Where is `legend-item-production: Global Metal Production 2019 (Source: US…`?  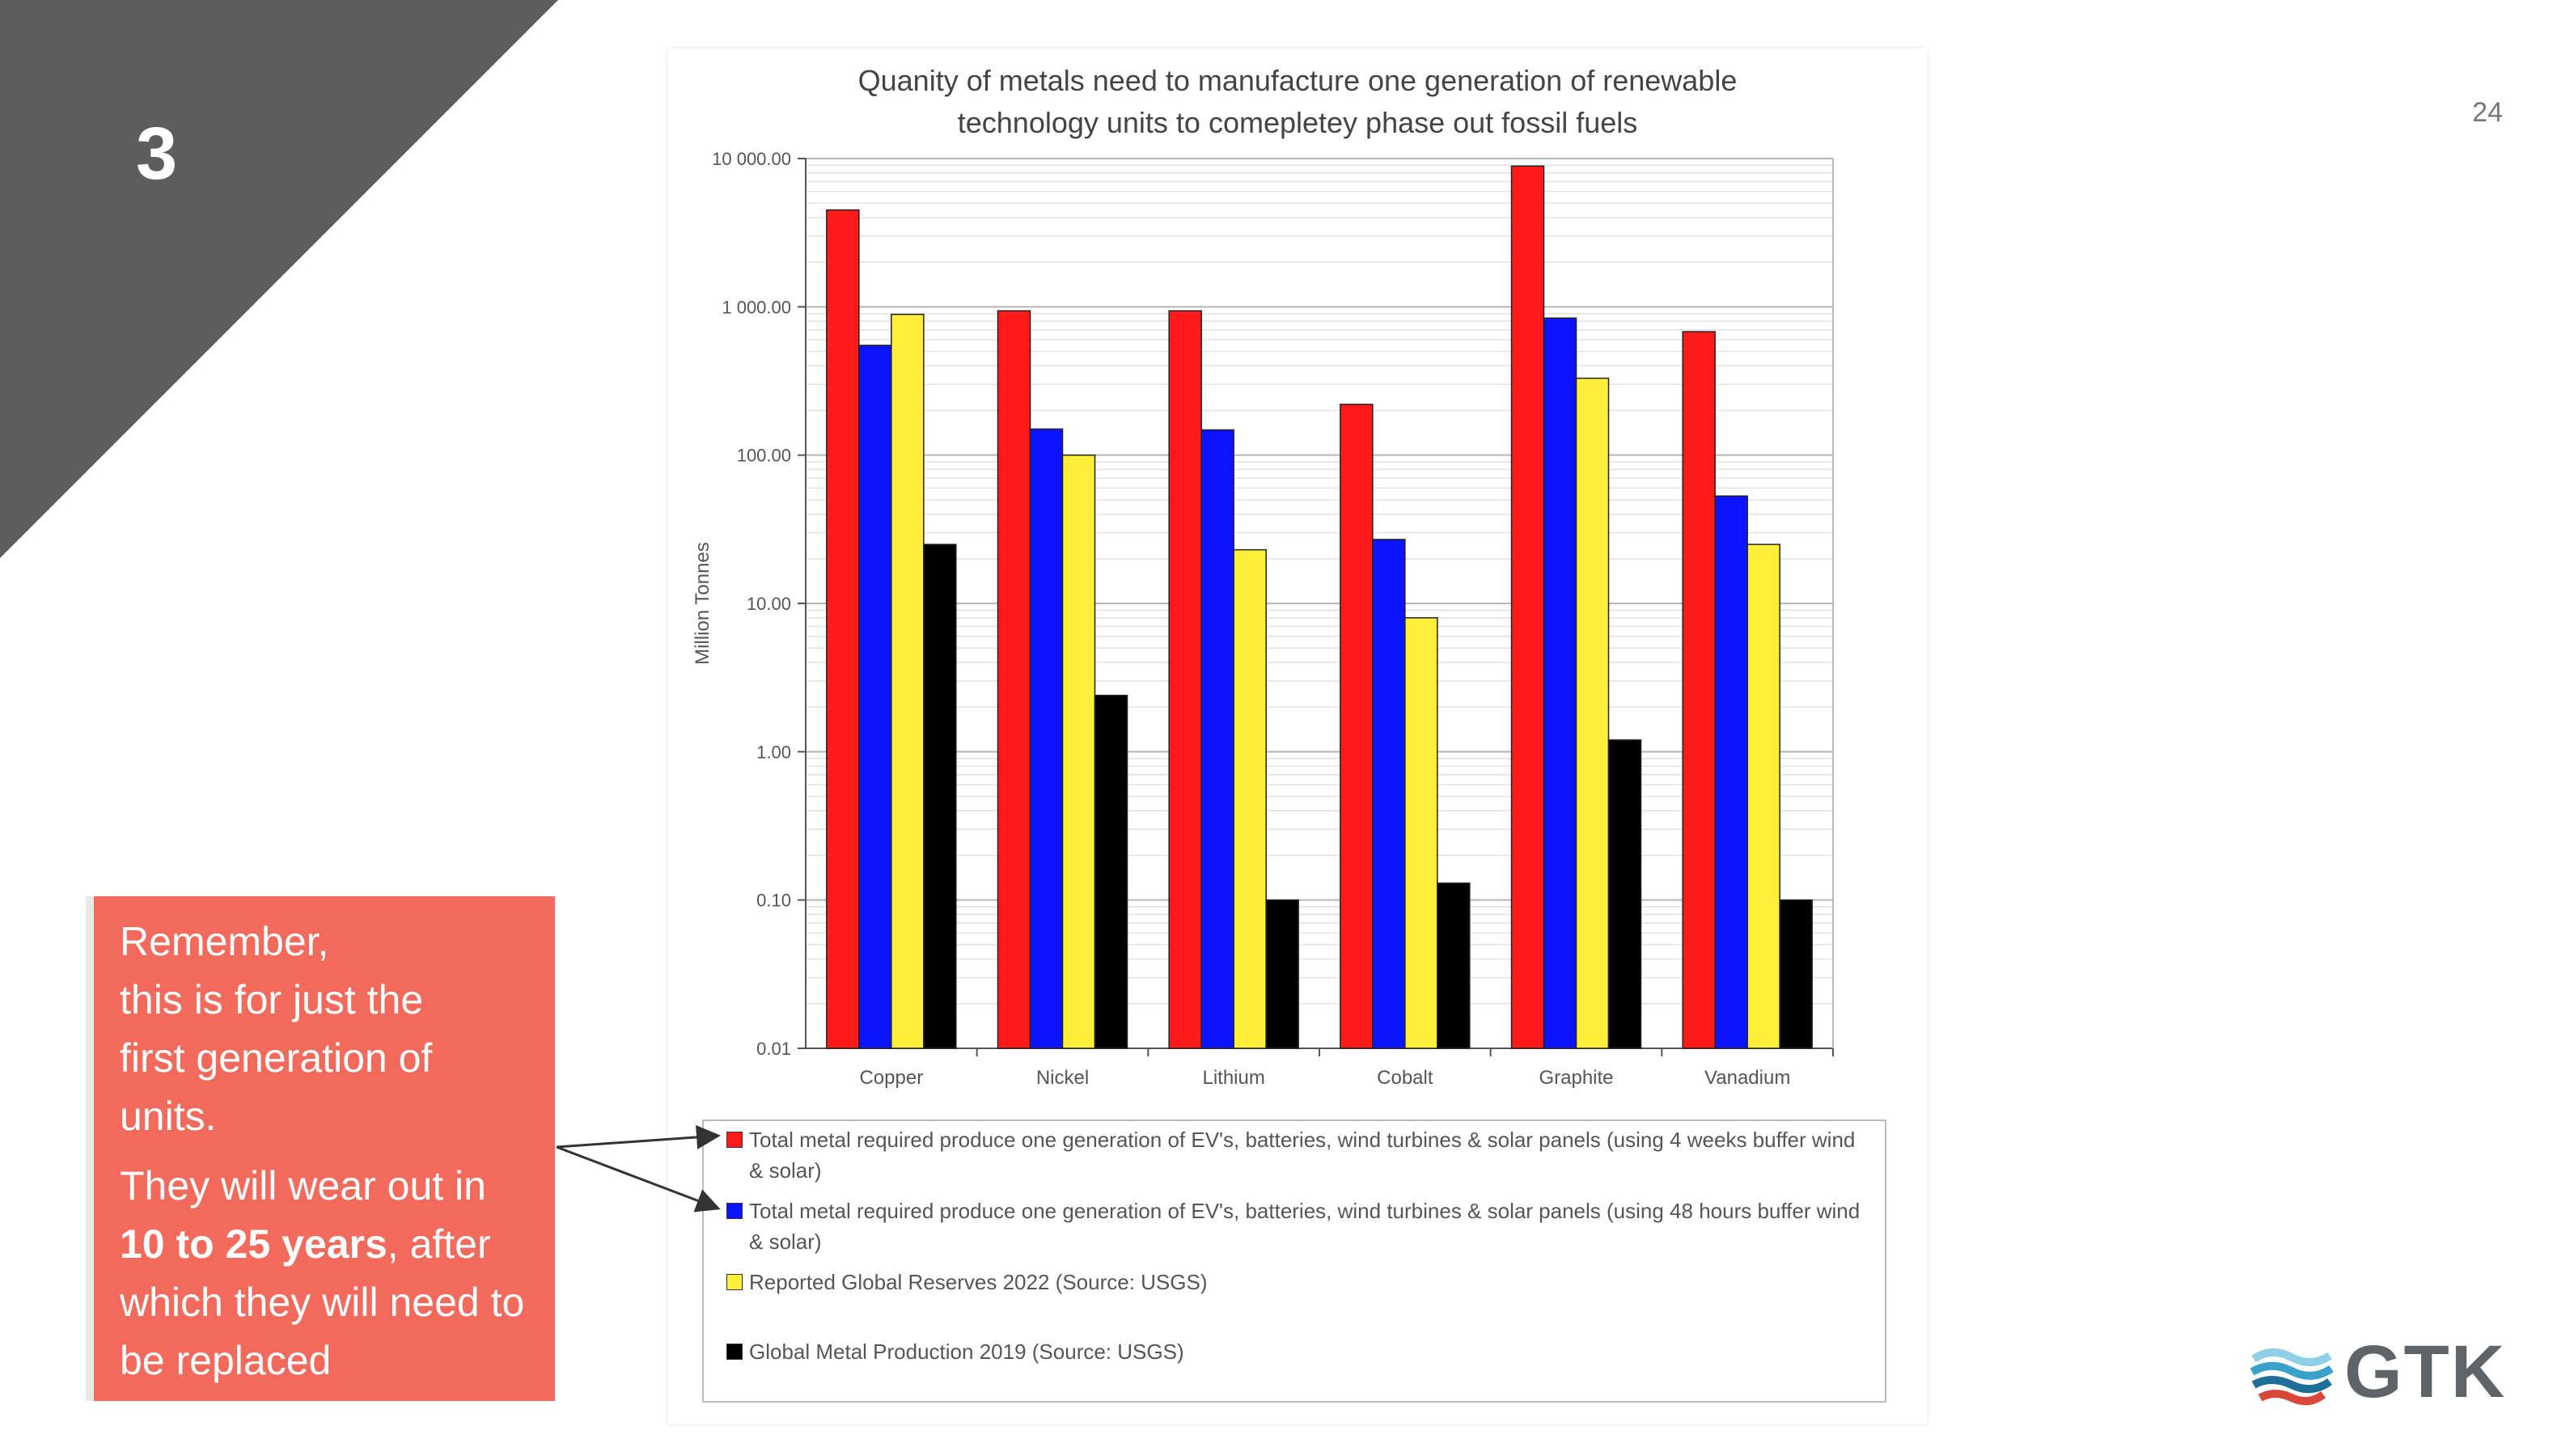 legend-item-production: Global Metal Production 2019 (Source: US… is located at coordinates (1296, 1351).